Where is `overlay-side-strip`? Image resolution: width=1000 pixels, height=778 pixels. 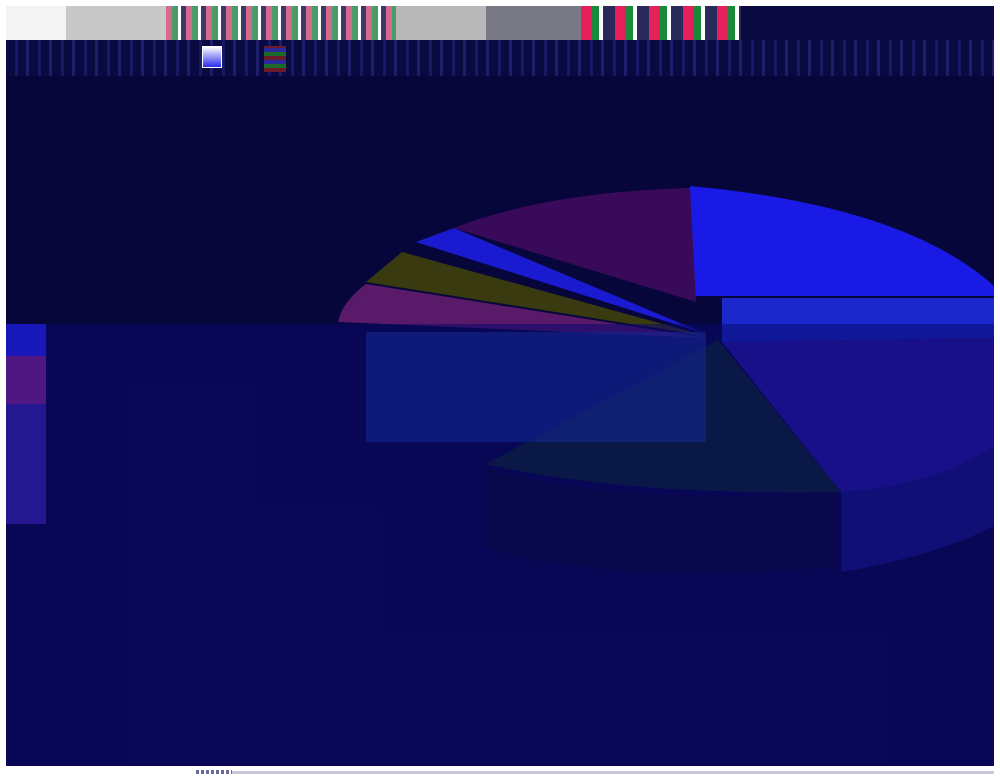 overlay-side-strip is located at coordinates (26, 424).